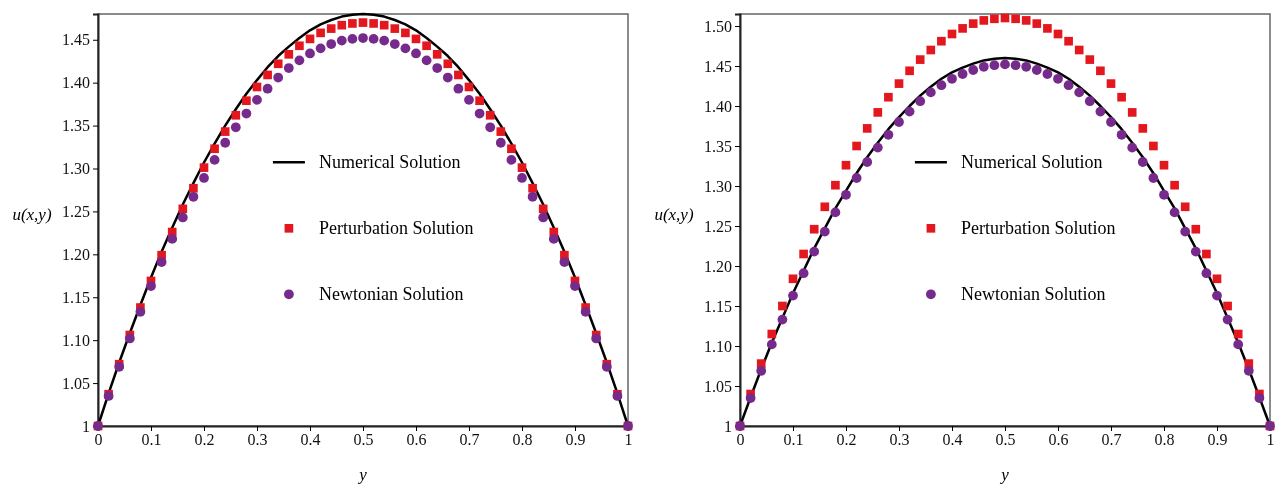 The width and height of the screenshot is (1285, 488). Describe the element at coordinates (718, 26) in the screenshot. I see `y-tick-label: 1.50` at that location.